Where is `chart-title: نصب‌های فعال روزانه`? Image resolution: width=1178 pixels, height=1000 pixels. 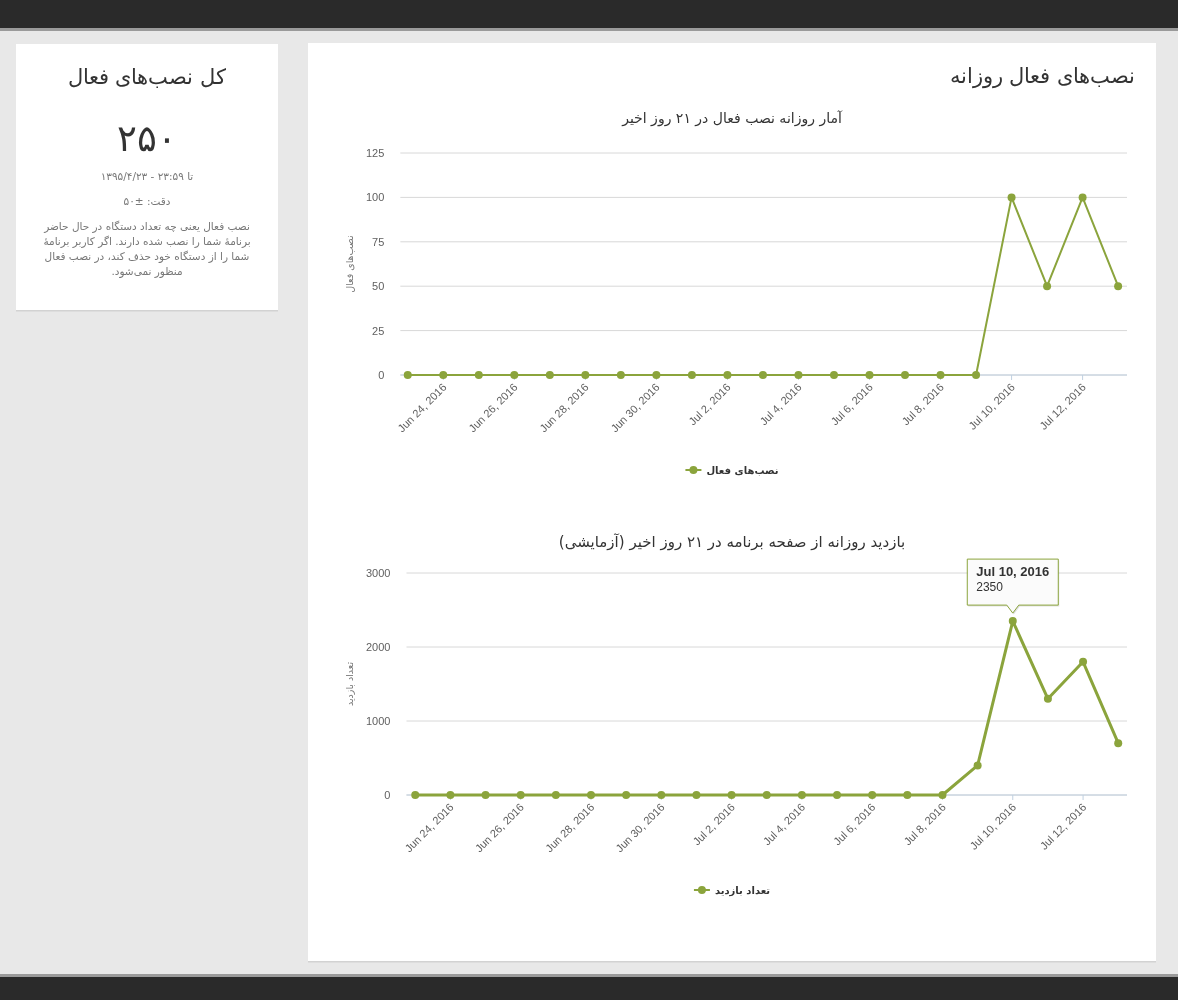
chart-title: نصب‌های فعال روزانه is located at coordinates (1042, 76).